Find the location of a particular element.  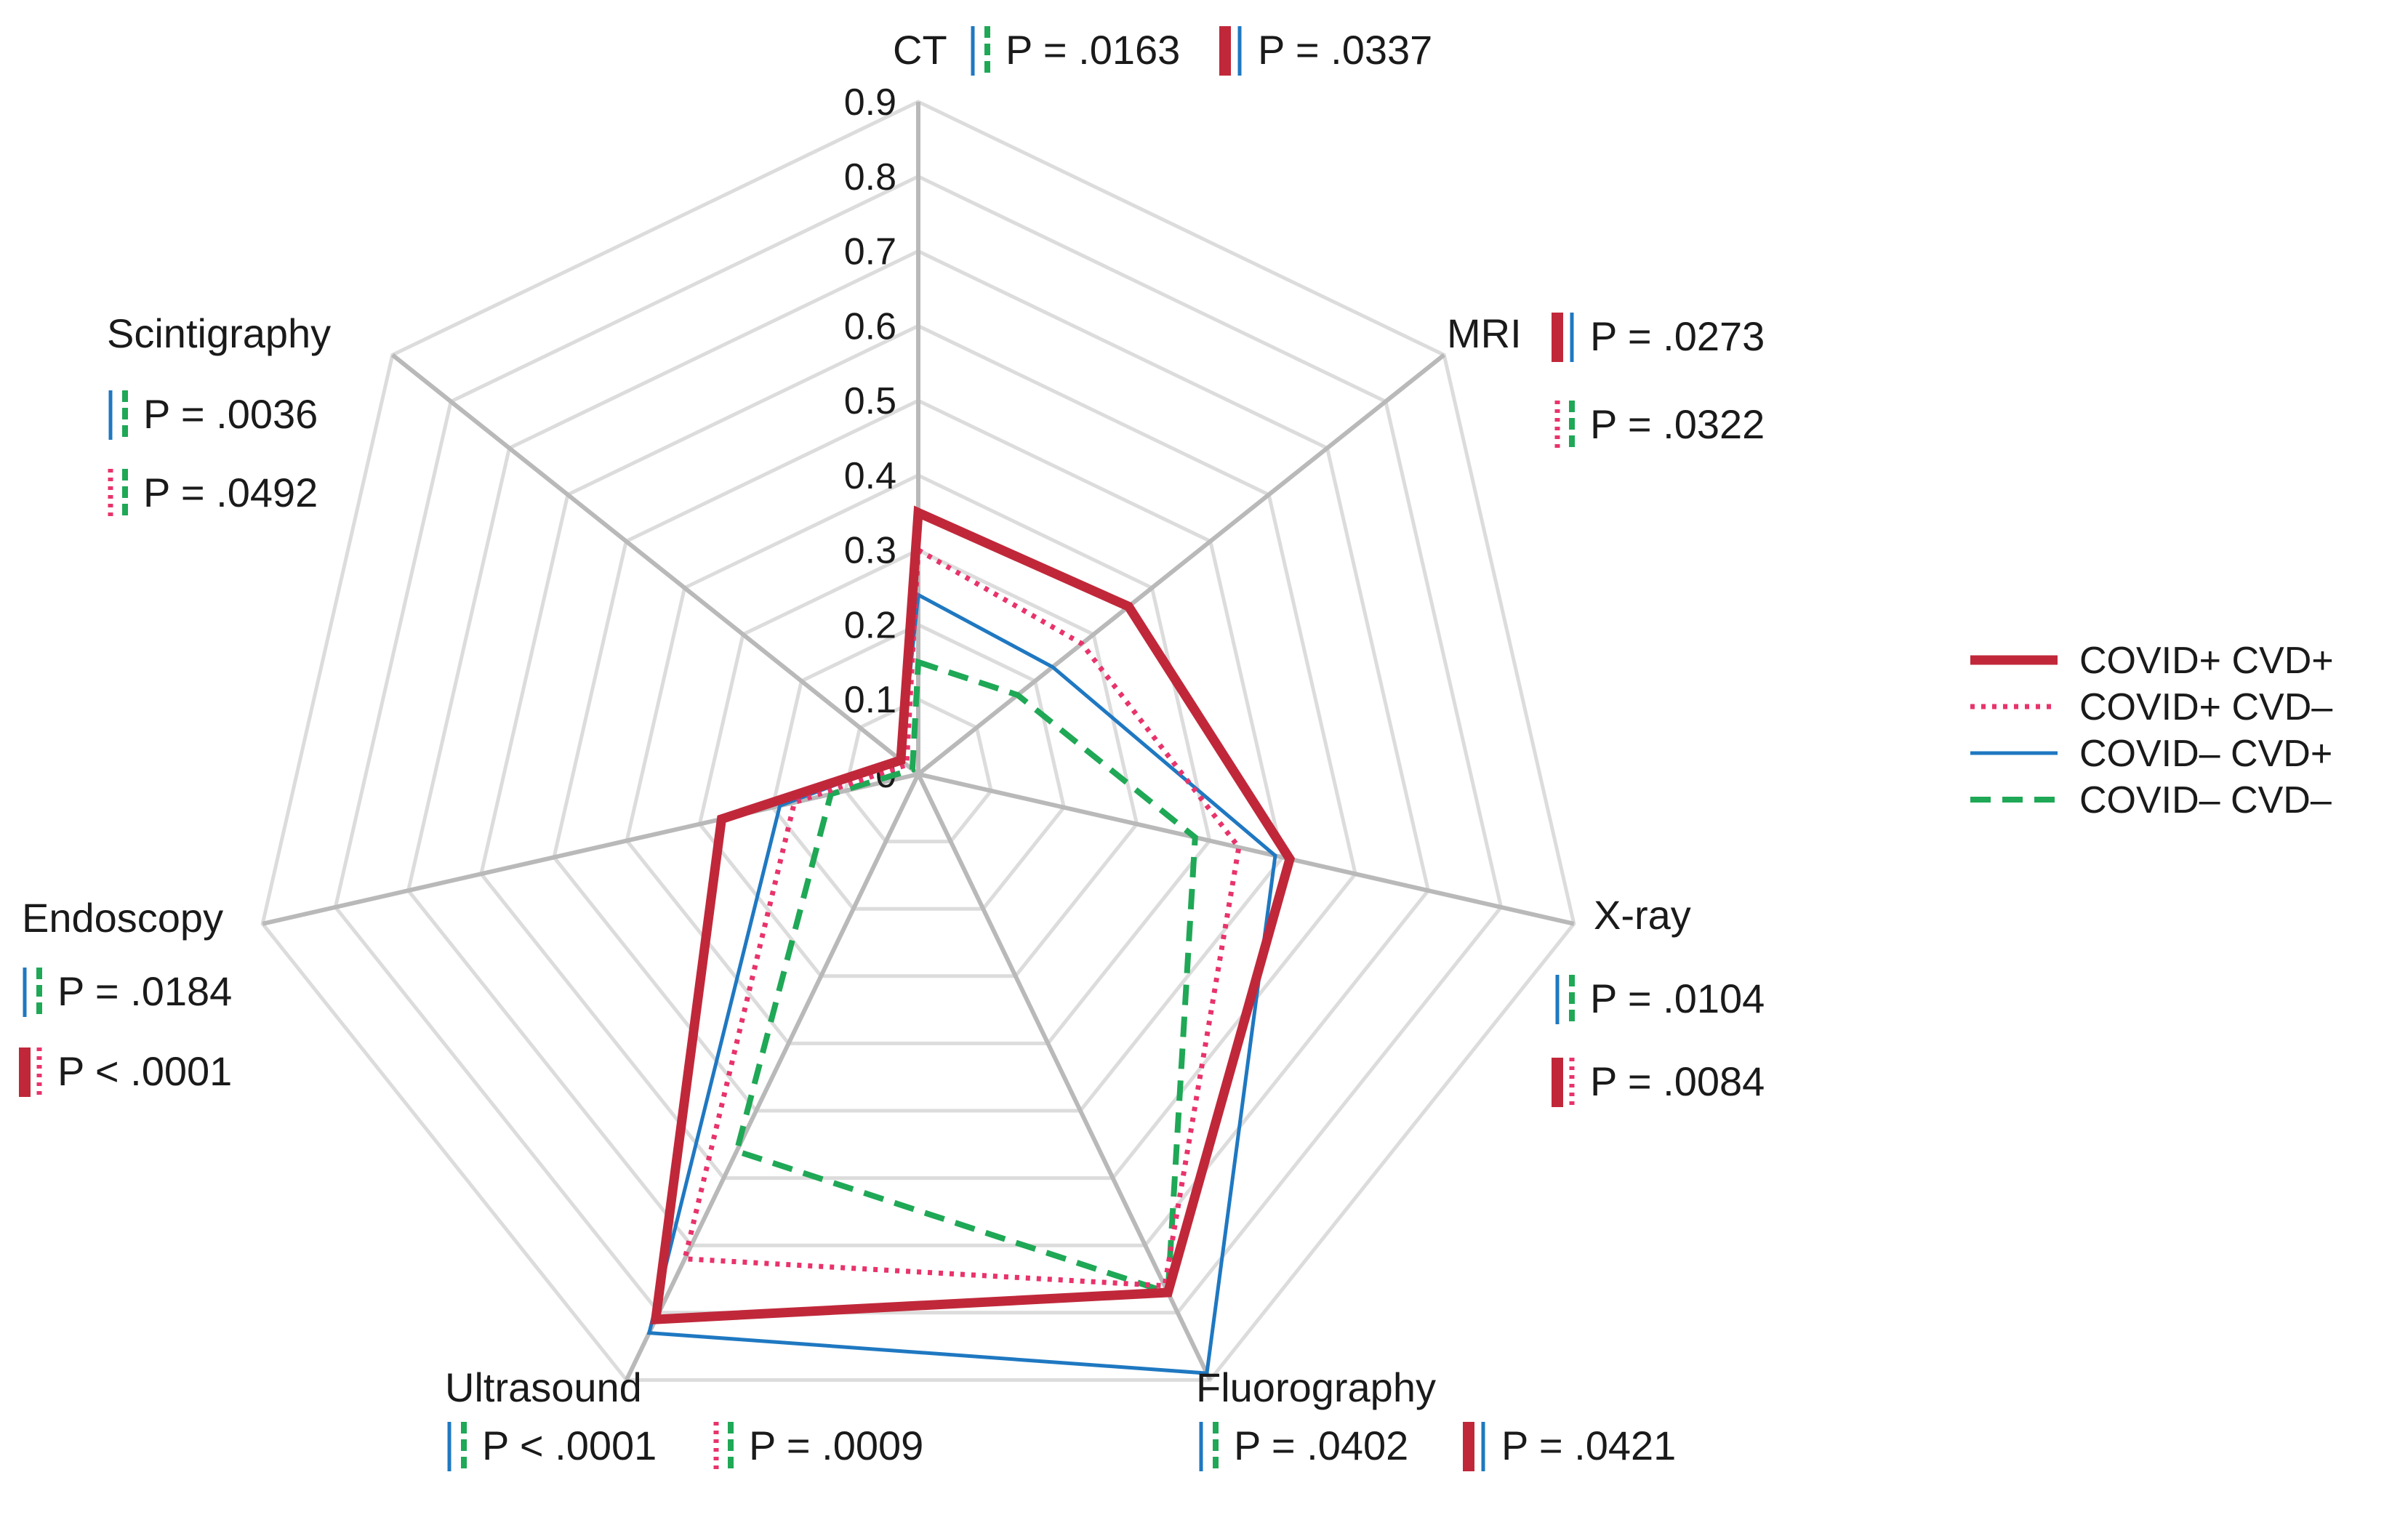

tick-label: 0.7 is located at coordinates (870, 252).